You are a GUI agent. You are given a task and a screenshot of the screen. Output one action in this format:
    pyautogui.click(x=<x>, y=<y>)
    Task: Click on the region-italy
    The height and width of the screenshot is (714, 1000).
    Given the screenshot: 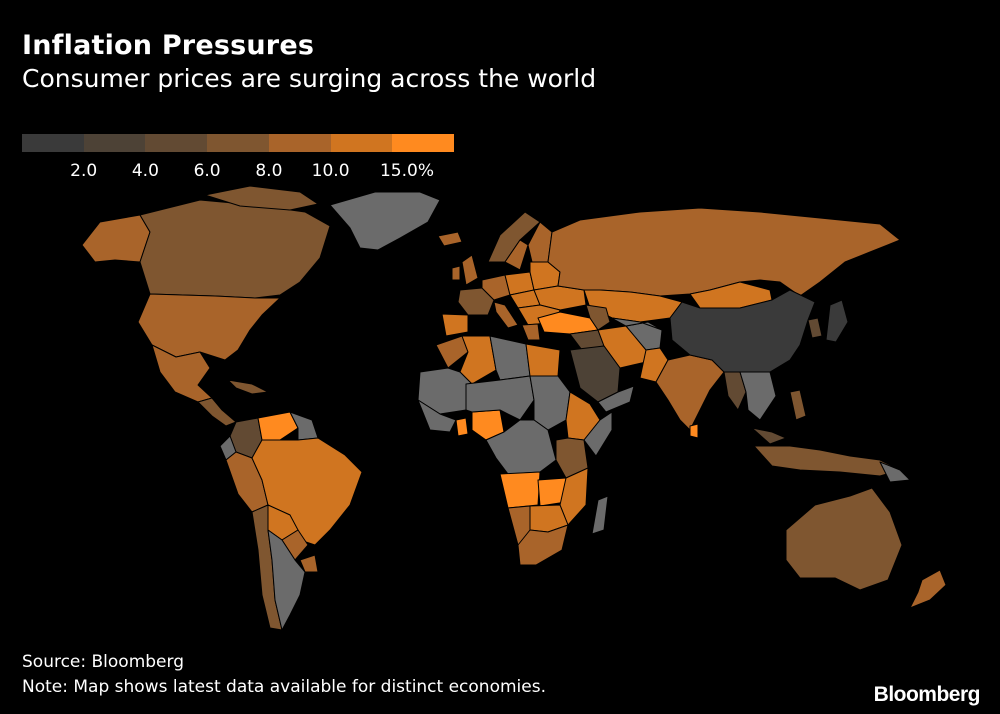 What is the action you would take?
    pyautogui.click(x=506, y=315)
    